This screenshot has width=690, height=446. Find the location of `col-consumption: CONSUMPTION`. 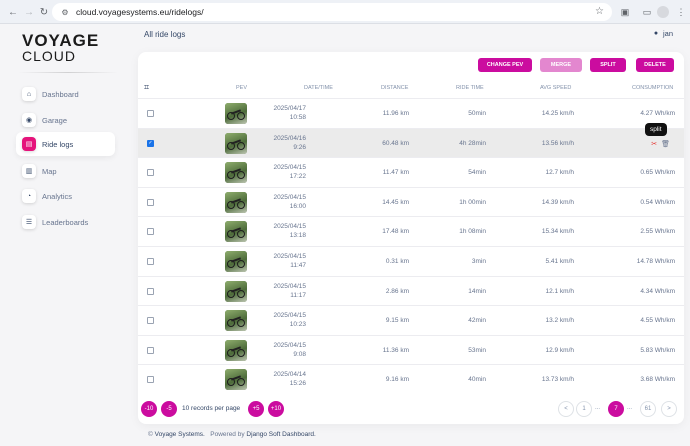

col-consumption: CONSUMPTION is located at coordinates (653, 88).